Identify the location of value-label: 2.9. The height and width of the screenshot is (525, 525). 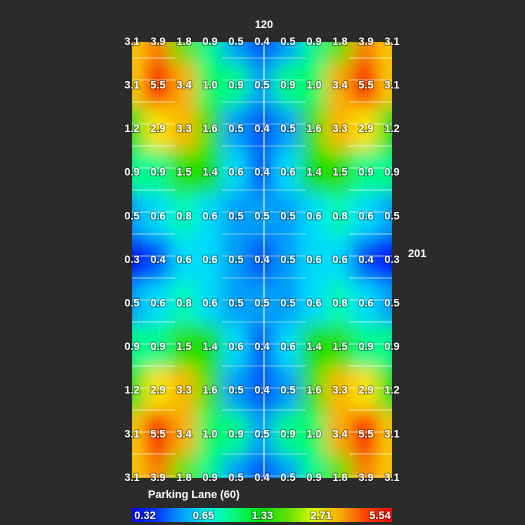
(365, 129).